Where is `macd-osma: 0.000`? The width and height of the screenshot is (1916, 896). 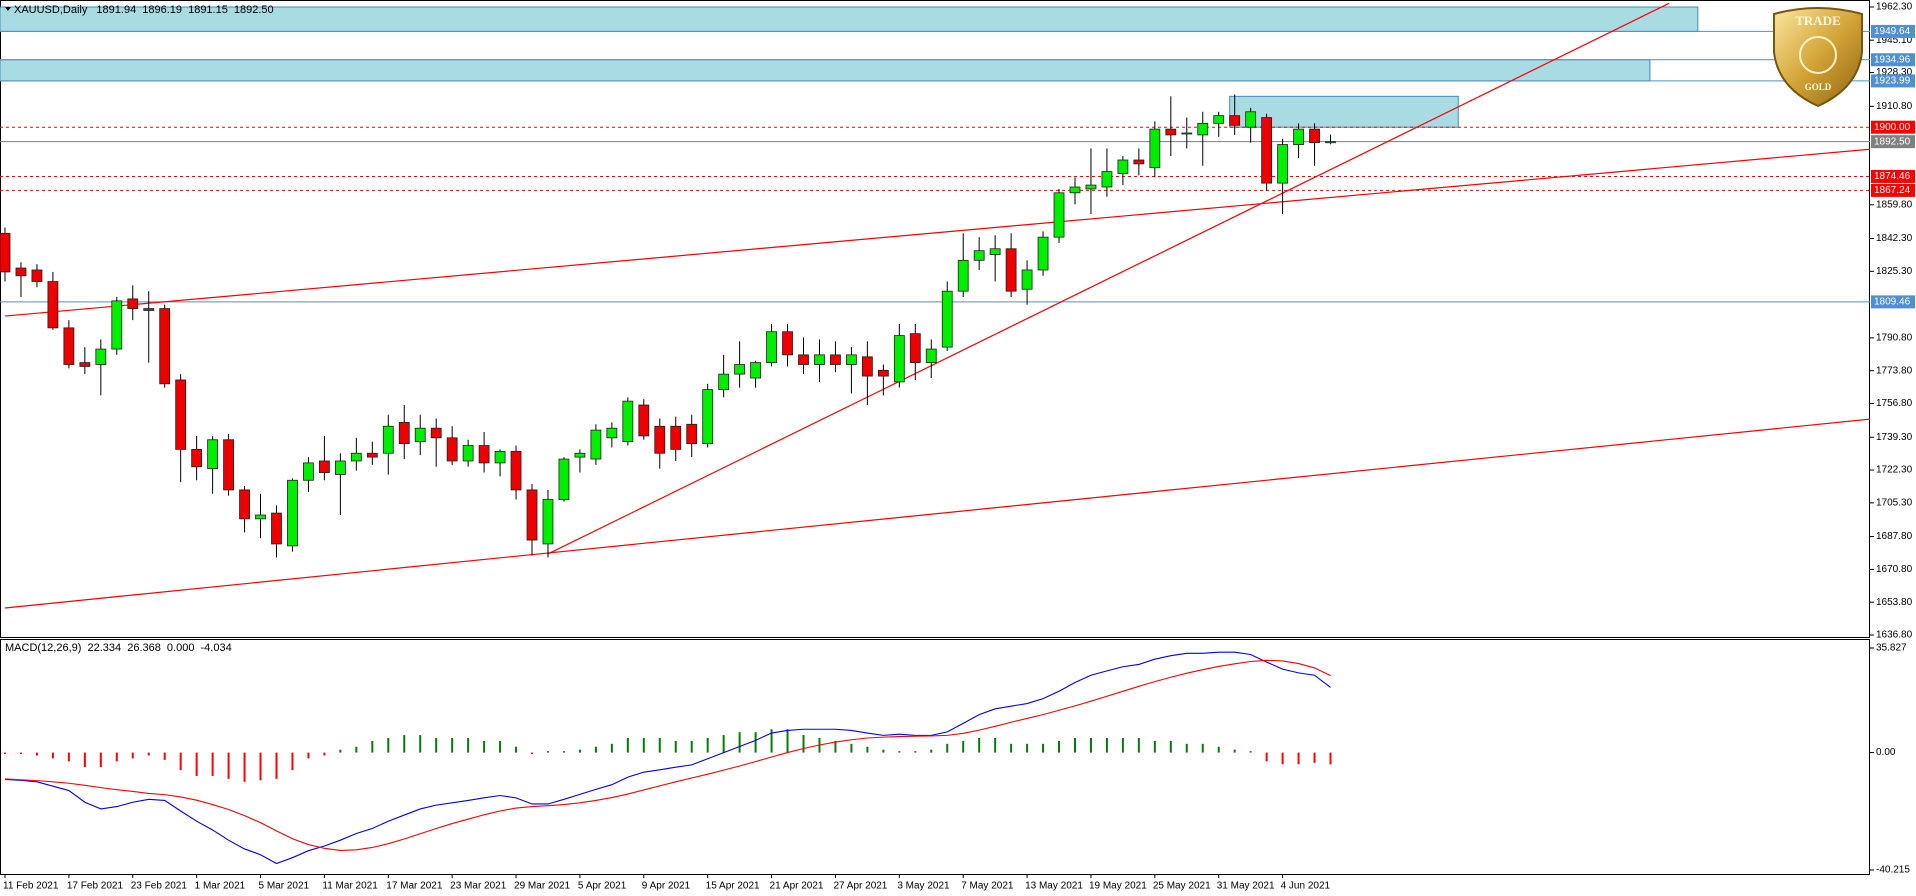 macd-osma: 0.000 is located at coordinates (181, 648).